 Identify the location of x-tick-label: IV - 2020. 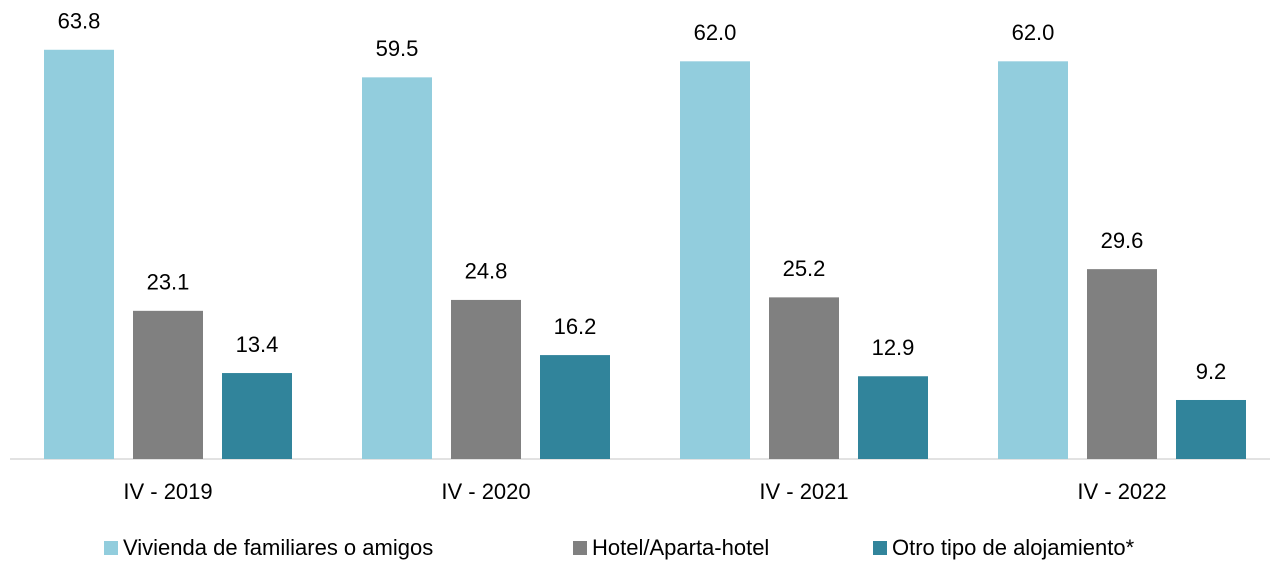
(485, 491).